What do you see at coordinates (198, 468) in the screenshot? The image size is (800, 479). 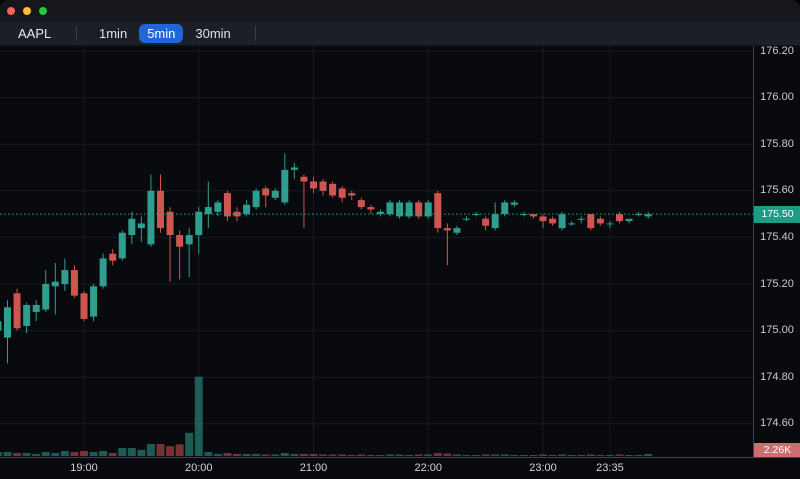 I see `time-tick-label: 20:00` at bounding box center [198, 468].